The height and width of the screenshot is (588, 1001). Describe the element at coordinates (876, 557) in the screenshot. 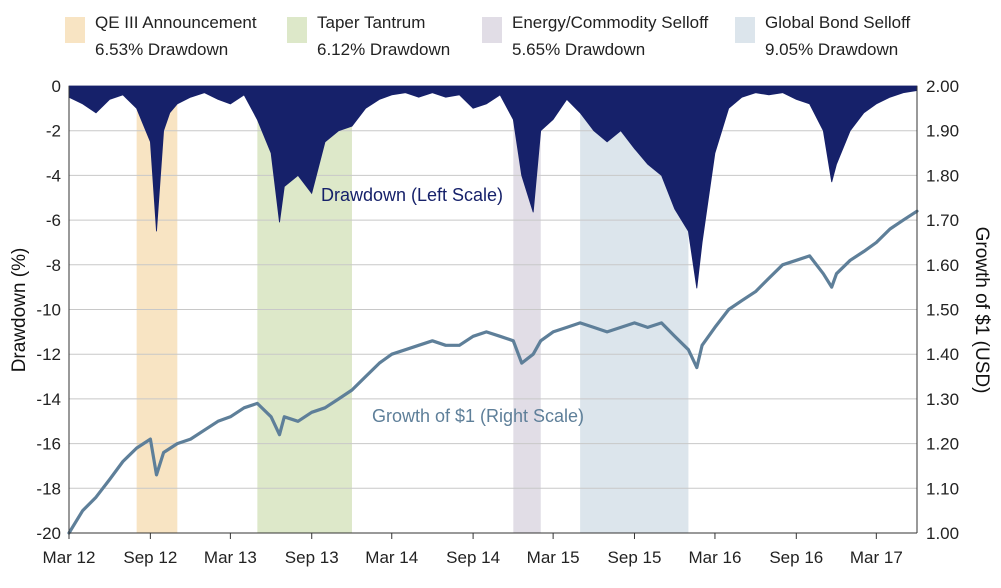

I see `x-tick-label-10: Mar 17` at that location.